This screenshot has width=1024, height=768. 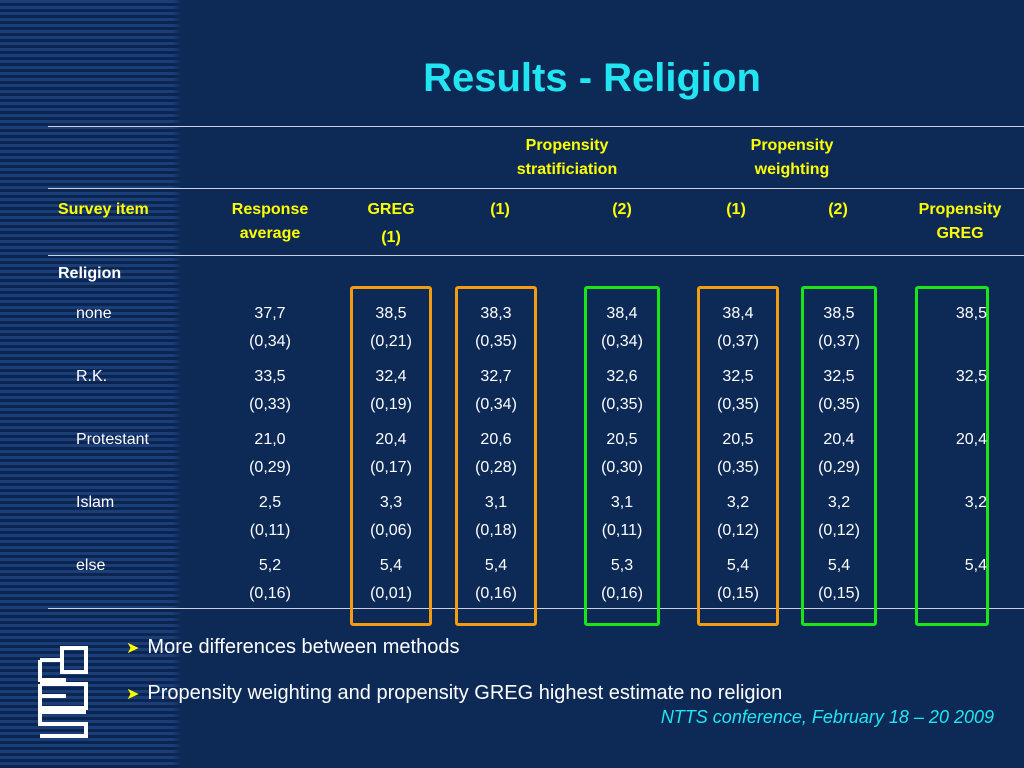 I want to click on table-cell-greg: 5,4 (0,01), so click(x=391, y=580).